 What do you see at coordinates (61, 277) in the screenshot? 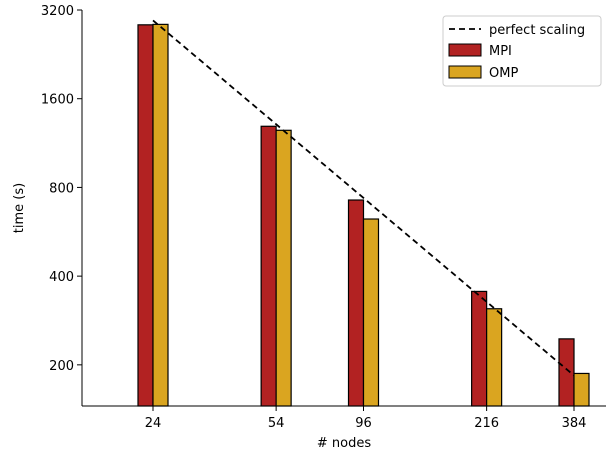
I see `y-tick-label-400: 400` at bounding box center [61, 277].